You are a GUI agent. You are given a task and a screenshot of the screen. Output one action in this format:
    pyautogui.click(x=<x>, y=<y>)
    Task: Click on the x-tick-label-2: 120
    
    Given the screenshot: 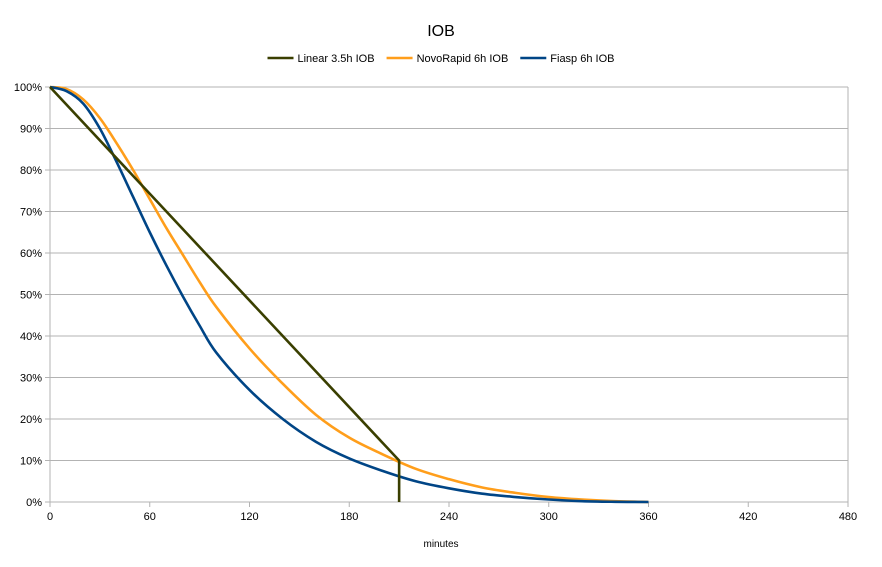 What is the action you would take?
    pyautogui.click(x=249, y=517)
    